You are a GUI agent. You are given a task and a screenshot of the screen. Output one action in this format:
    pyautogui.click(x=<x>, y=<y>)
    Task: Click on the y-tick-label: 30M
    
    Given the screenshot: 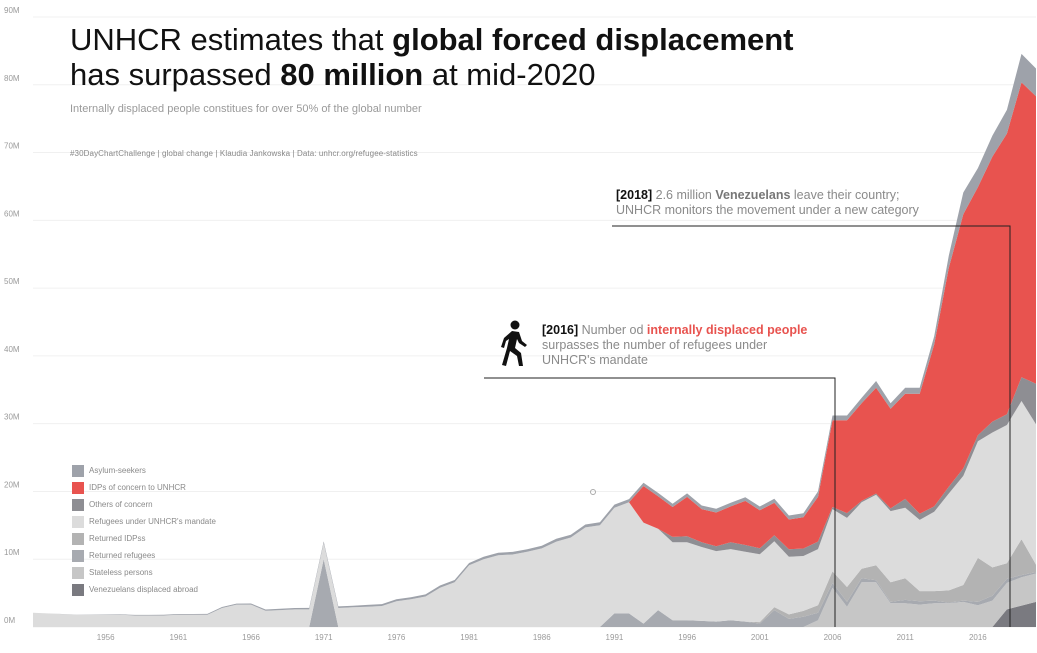 What is the action you would take?
    pyautogui.click(x=12, y=417)
    